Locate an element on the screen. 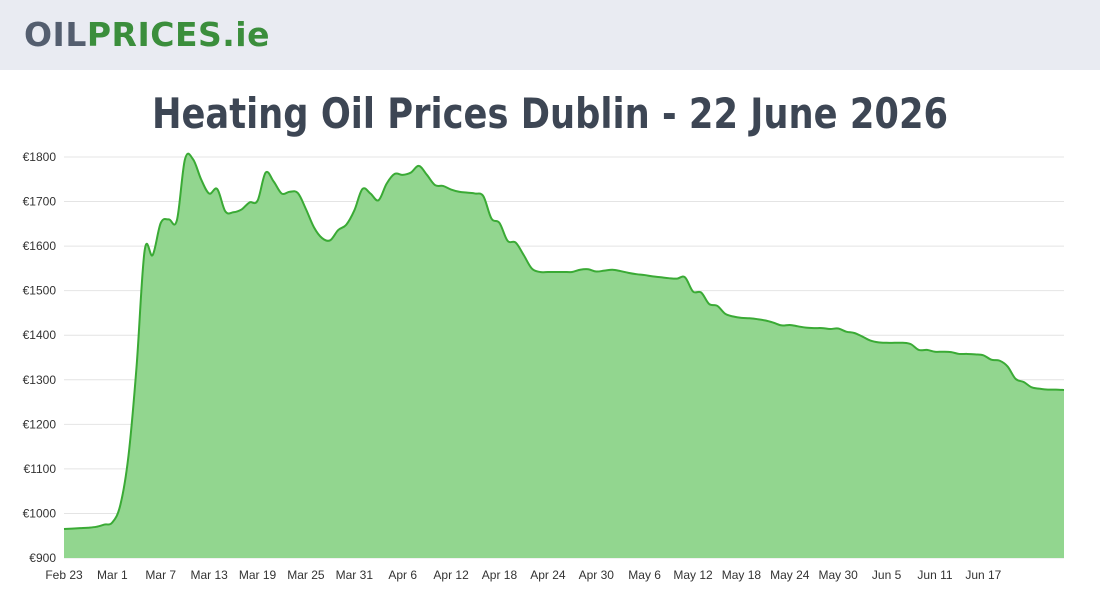 The image size is (1100, 600). y-tick-label: €1700 is located at coordinates (40, 202).